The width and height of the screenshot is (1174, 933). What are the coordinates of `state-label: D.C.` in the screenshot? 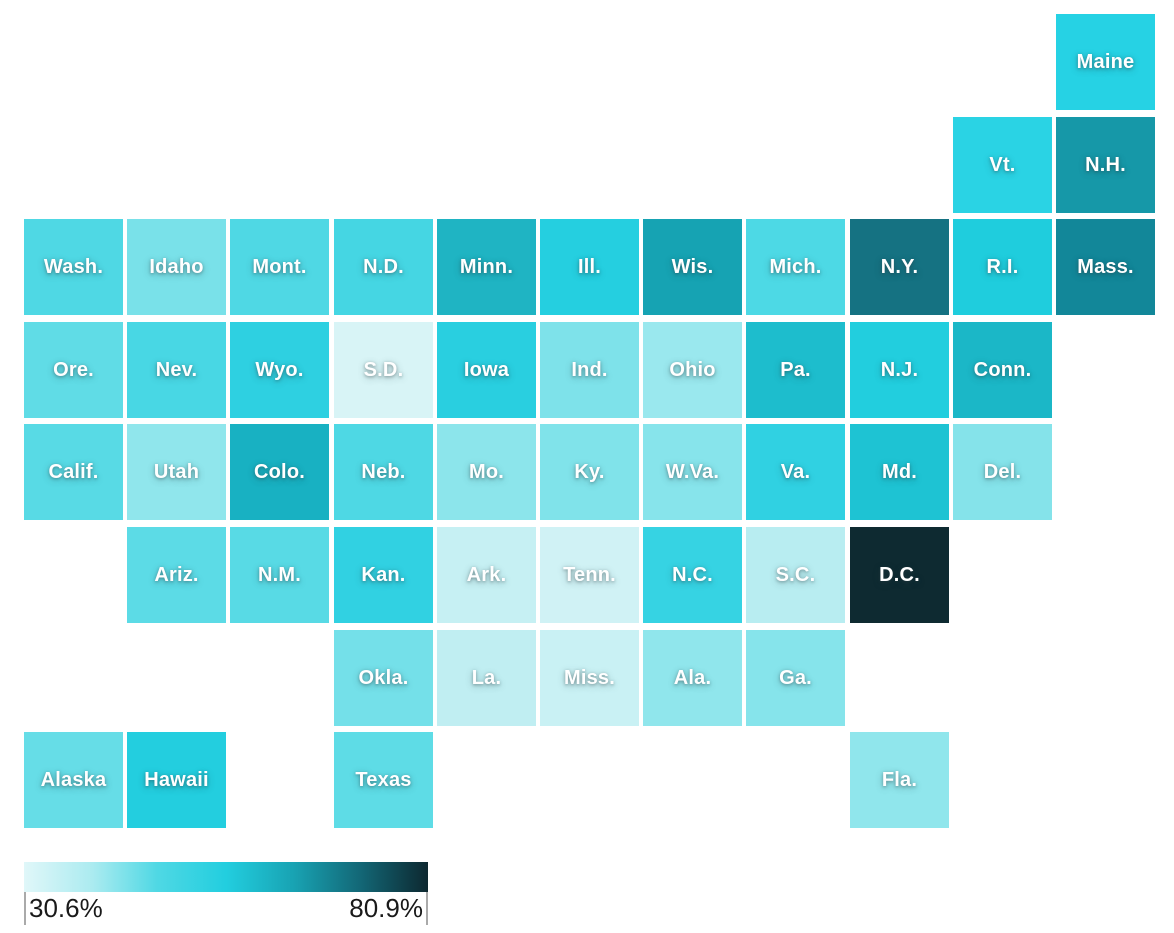 It's located at (899, 574).